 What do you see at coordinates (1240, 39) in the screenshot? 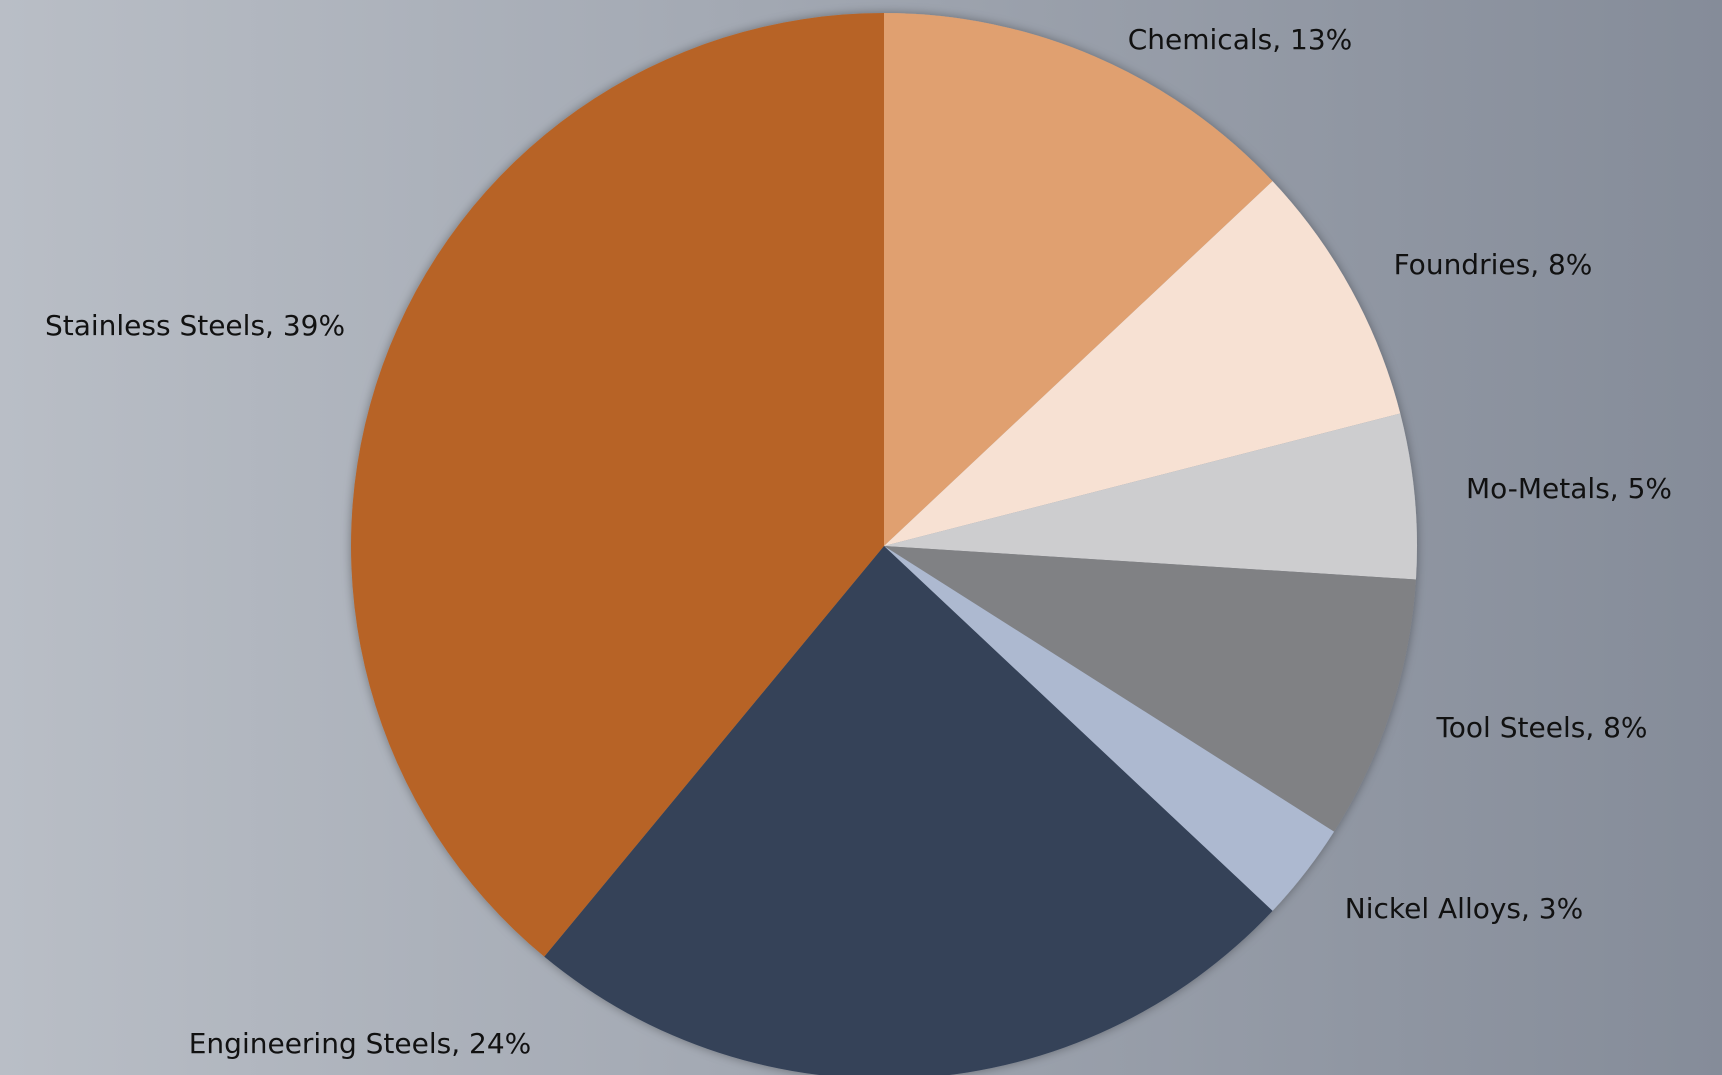
I see `data-label: Chemicals, 13%` at bounding box center [1240, 39].